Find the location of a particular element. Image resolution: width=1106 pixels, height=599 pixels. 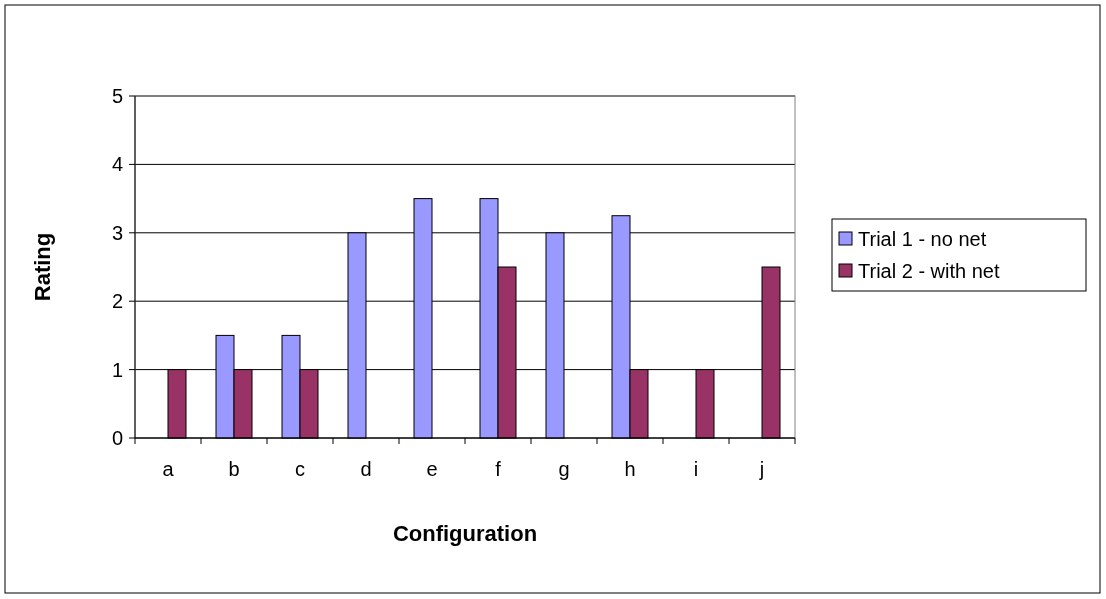

x-tick-label: e is located at coordinates (432, 469).